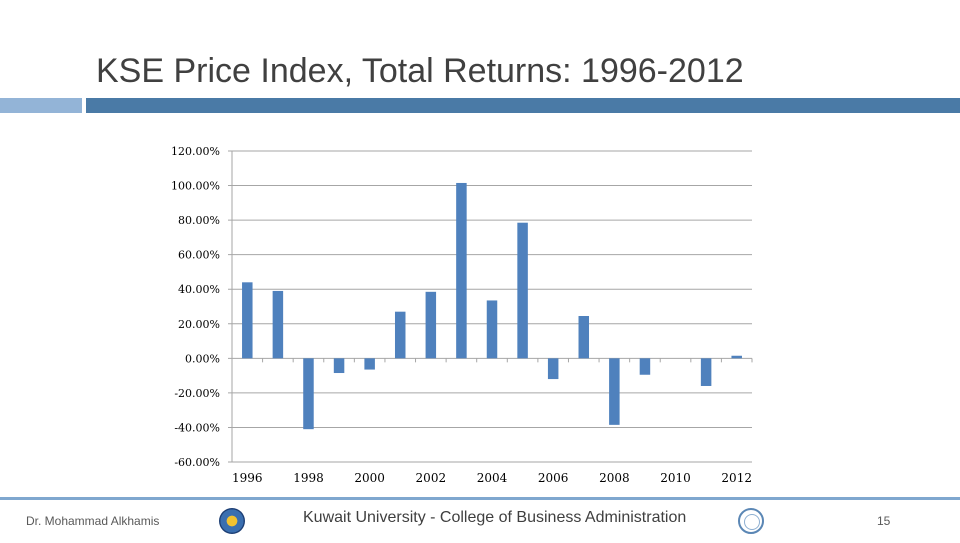 This screenshot has width=960, height=543. Describe the element at coordinates (736, 357) in the screenshot. I see `bar-2012` at that location.